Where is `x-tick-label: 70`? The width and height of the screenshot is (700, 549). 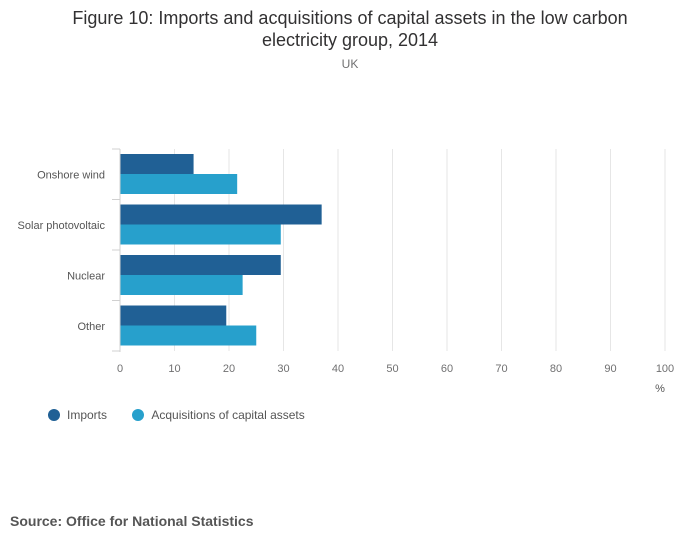
x-tick-label: 70 is located at coordinates (501, 369).